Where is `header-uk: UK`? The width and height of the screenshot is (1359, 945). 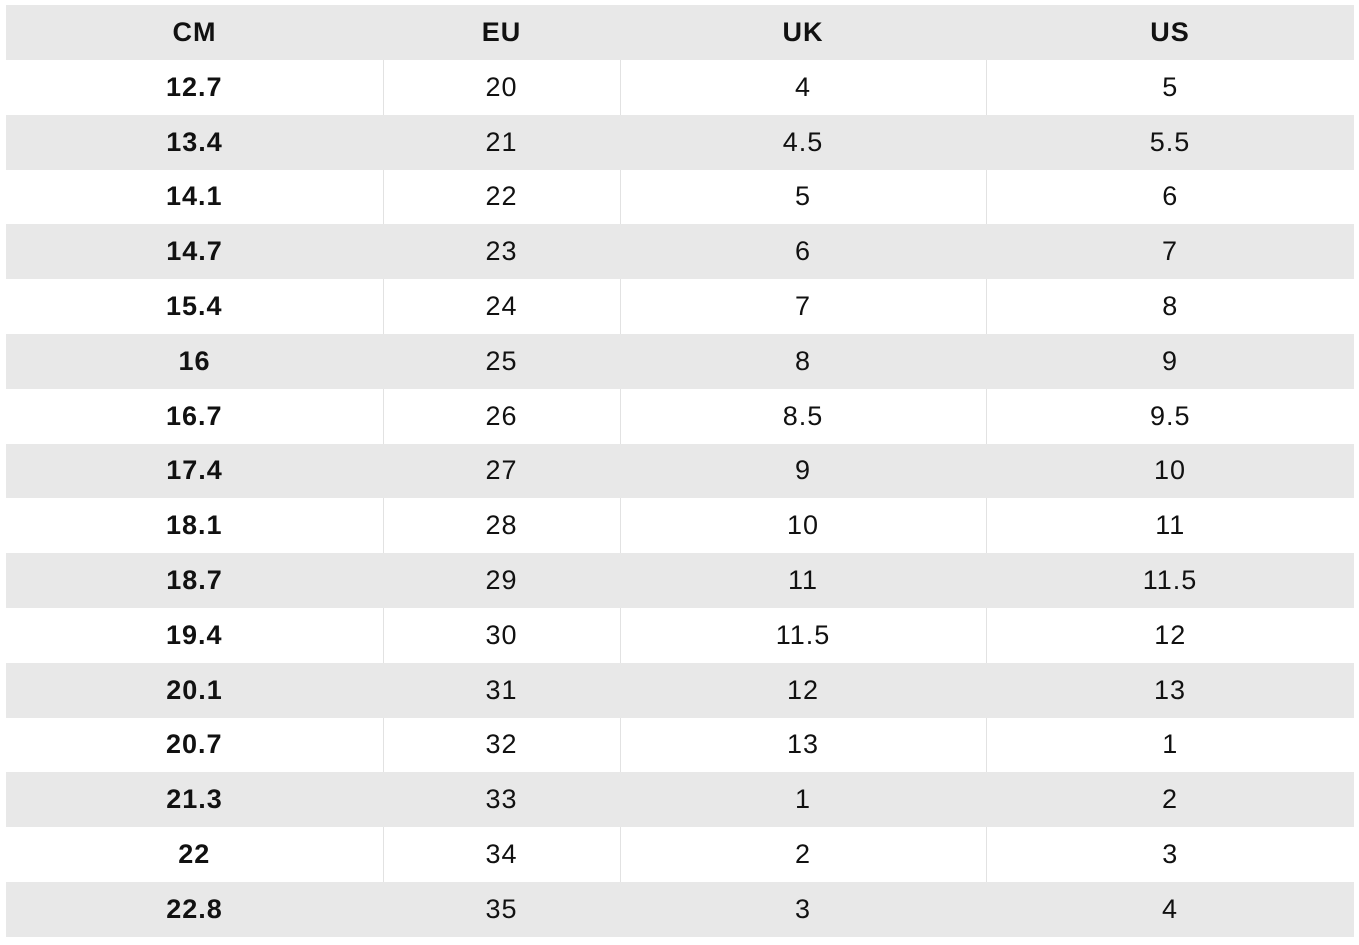
header-uk: UK is located at coordinates (803, 32).